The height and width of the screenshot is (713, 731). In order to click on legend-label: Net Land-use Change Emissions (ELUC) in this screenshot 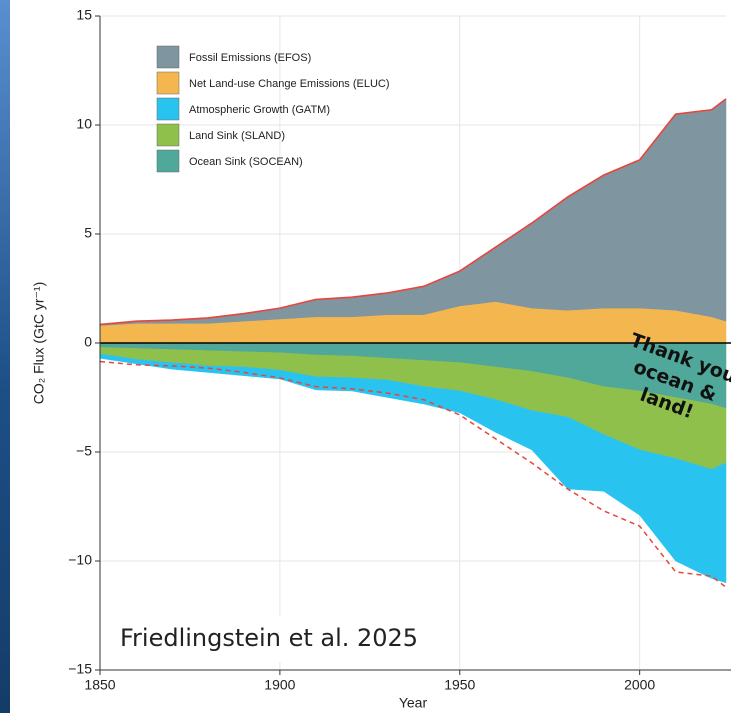, I will do `click(289, 84)`.